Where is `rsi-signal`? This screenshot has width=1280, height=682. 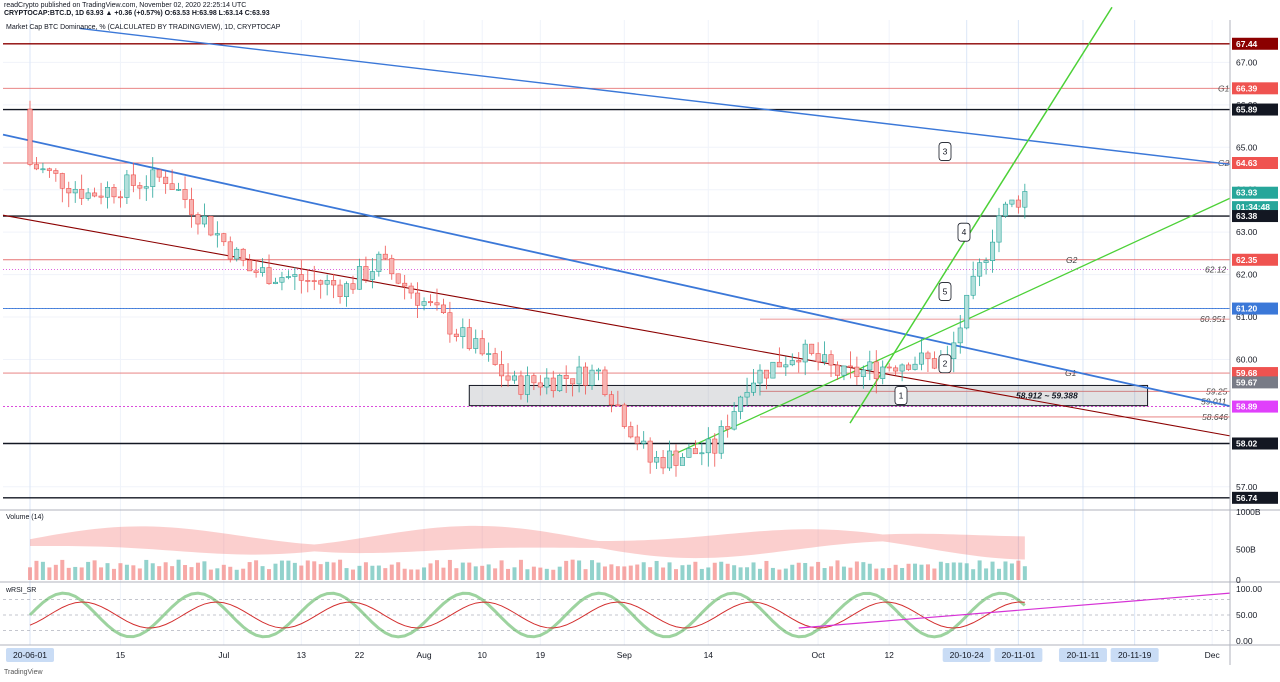 rsi-signal is located at coordinates (527, 615).